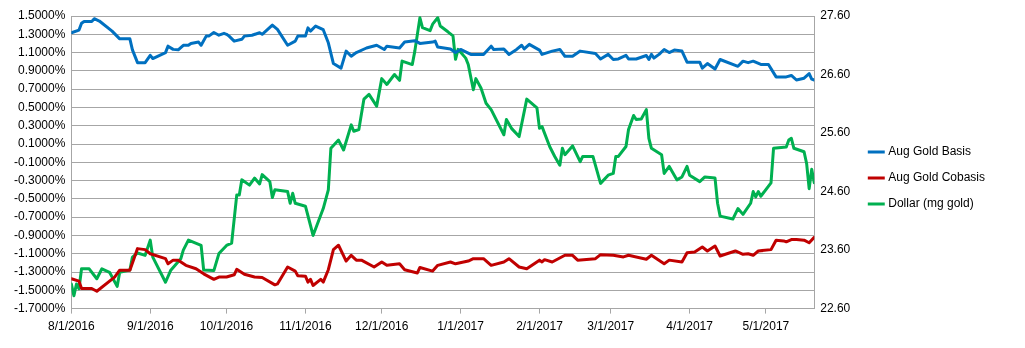 This screenshot has width=1025, height=348. I want to click on y2-tick-label: 22.60, so click(835, 307).